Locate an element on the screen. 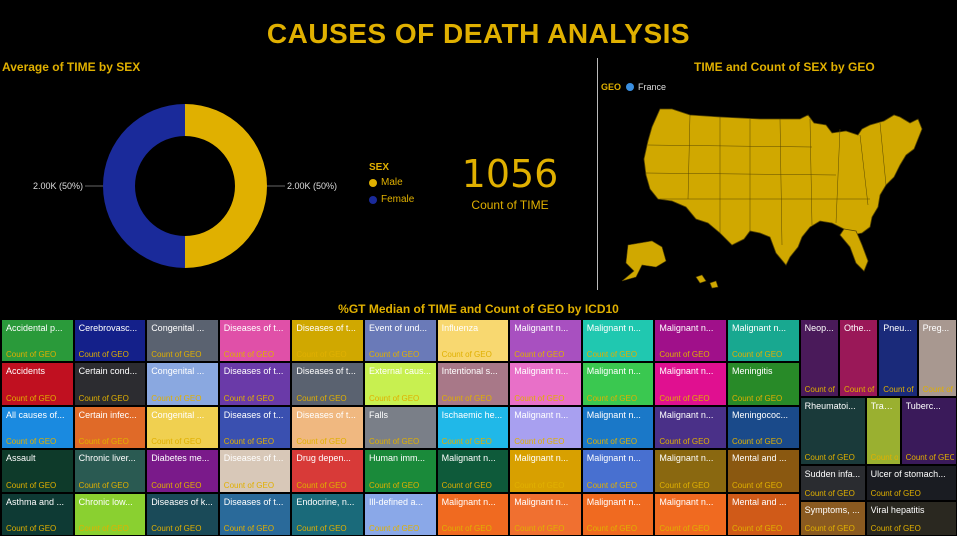  treemap-tile: Assault Count of GEO is located at coordinates (37, 471).